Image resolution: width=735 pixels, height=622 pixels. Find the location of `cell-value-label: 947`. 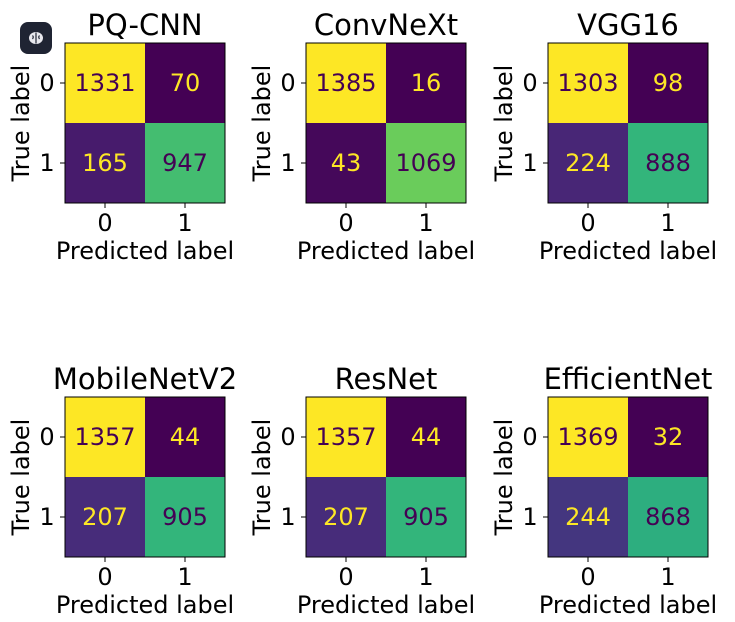

cell-value-label: 947 is located at coordinates (185, 163).